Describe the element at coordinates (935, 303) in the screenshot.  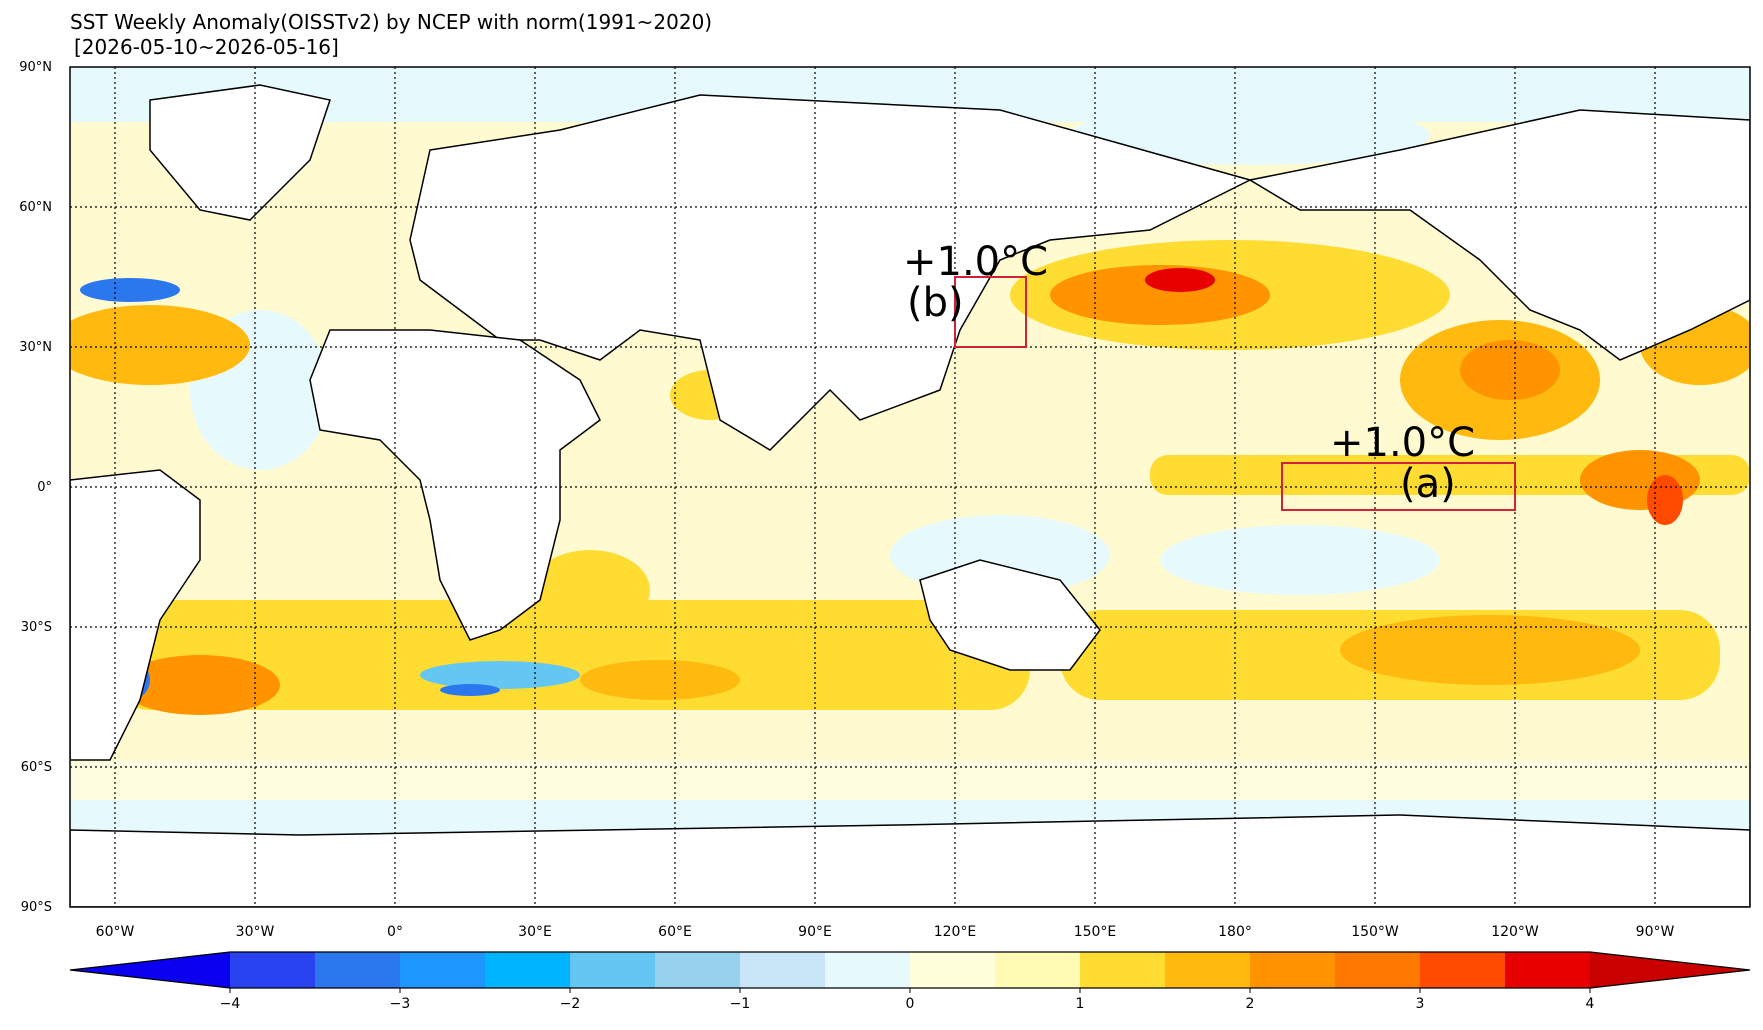
I see `region-b-label: (b)` at that location.